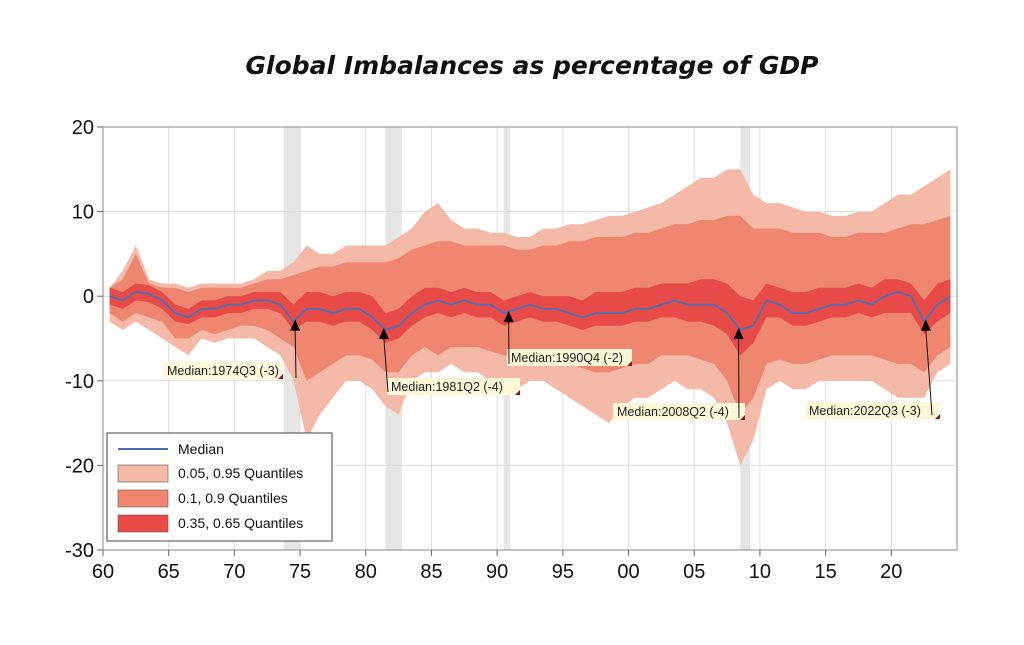 This screenshot has height=645, width=1024. Describe the element at coordinates (497, 572) in the screenshot. I see `x-tick-label: 90` at that location.